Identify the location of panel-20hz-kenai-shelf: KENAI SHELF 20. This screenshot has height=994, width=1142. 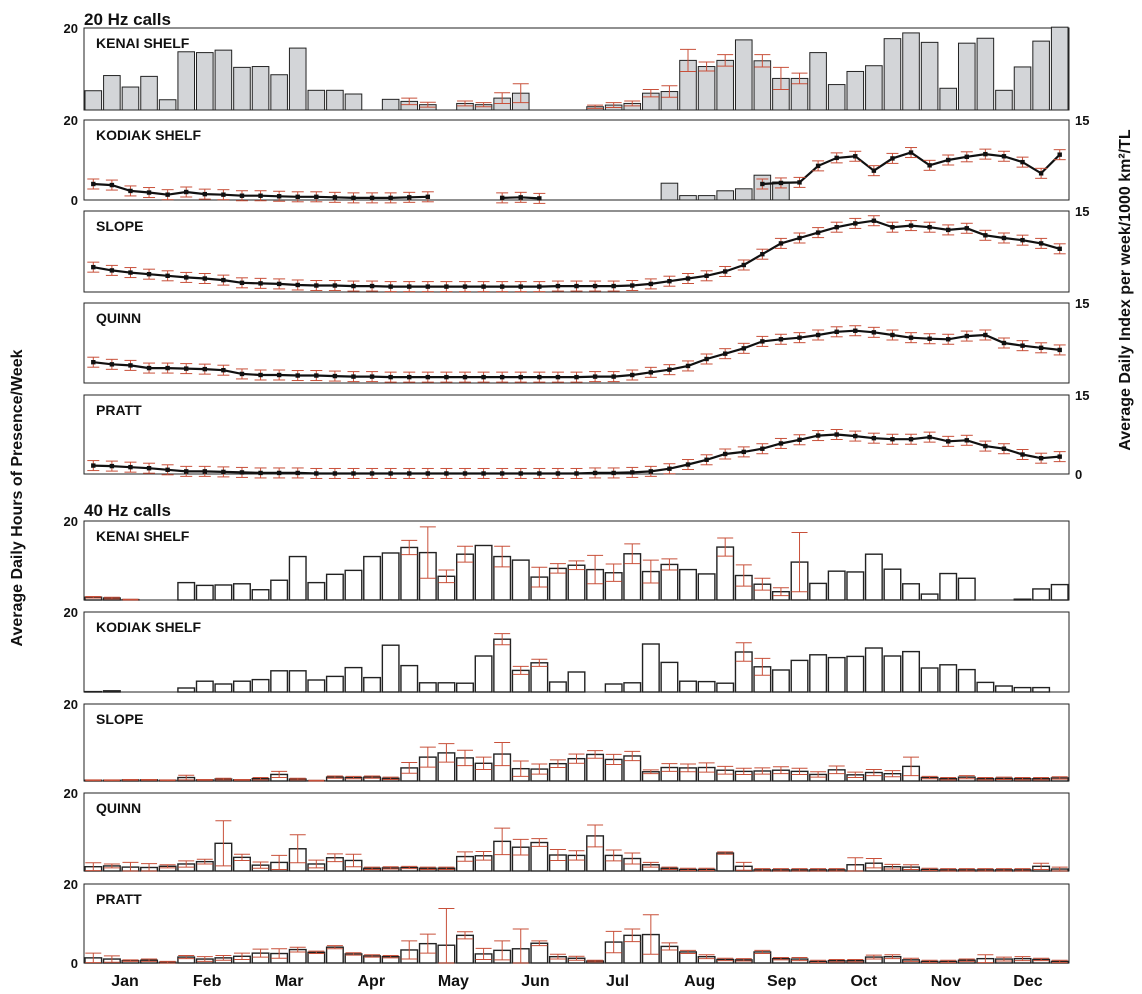
(567, 66).